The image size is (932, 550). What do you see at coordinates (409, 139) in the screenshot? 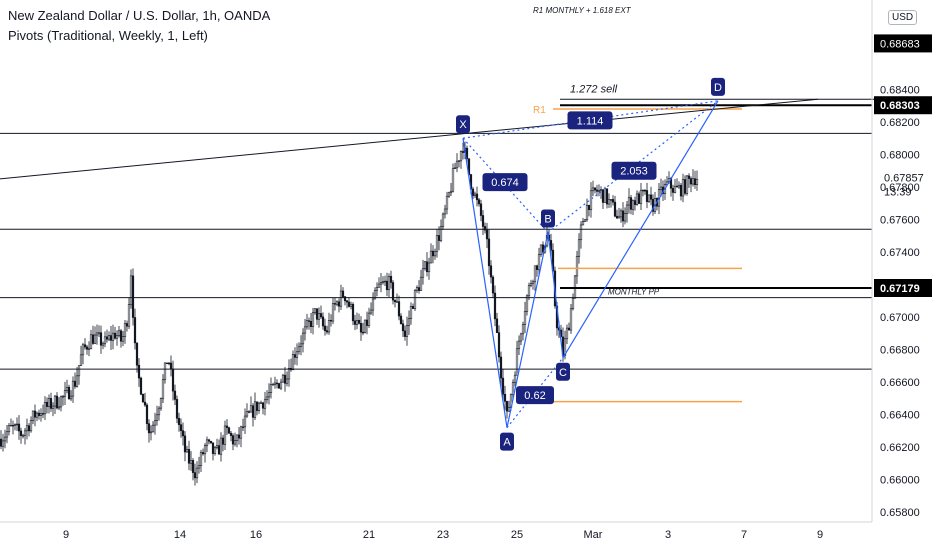
I see `trend-line` at bounding box center [409, 139].